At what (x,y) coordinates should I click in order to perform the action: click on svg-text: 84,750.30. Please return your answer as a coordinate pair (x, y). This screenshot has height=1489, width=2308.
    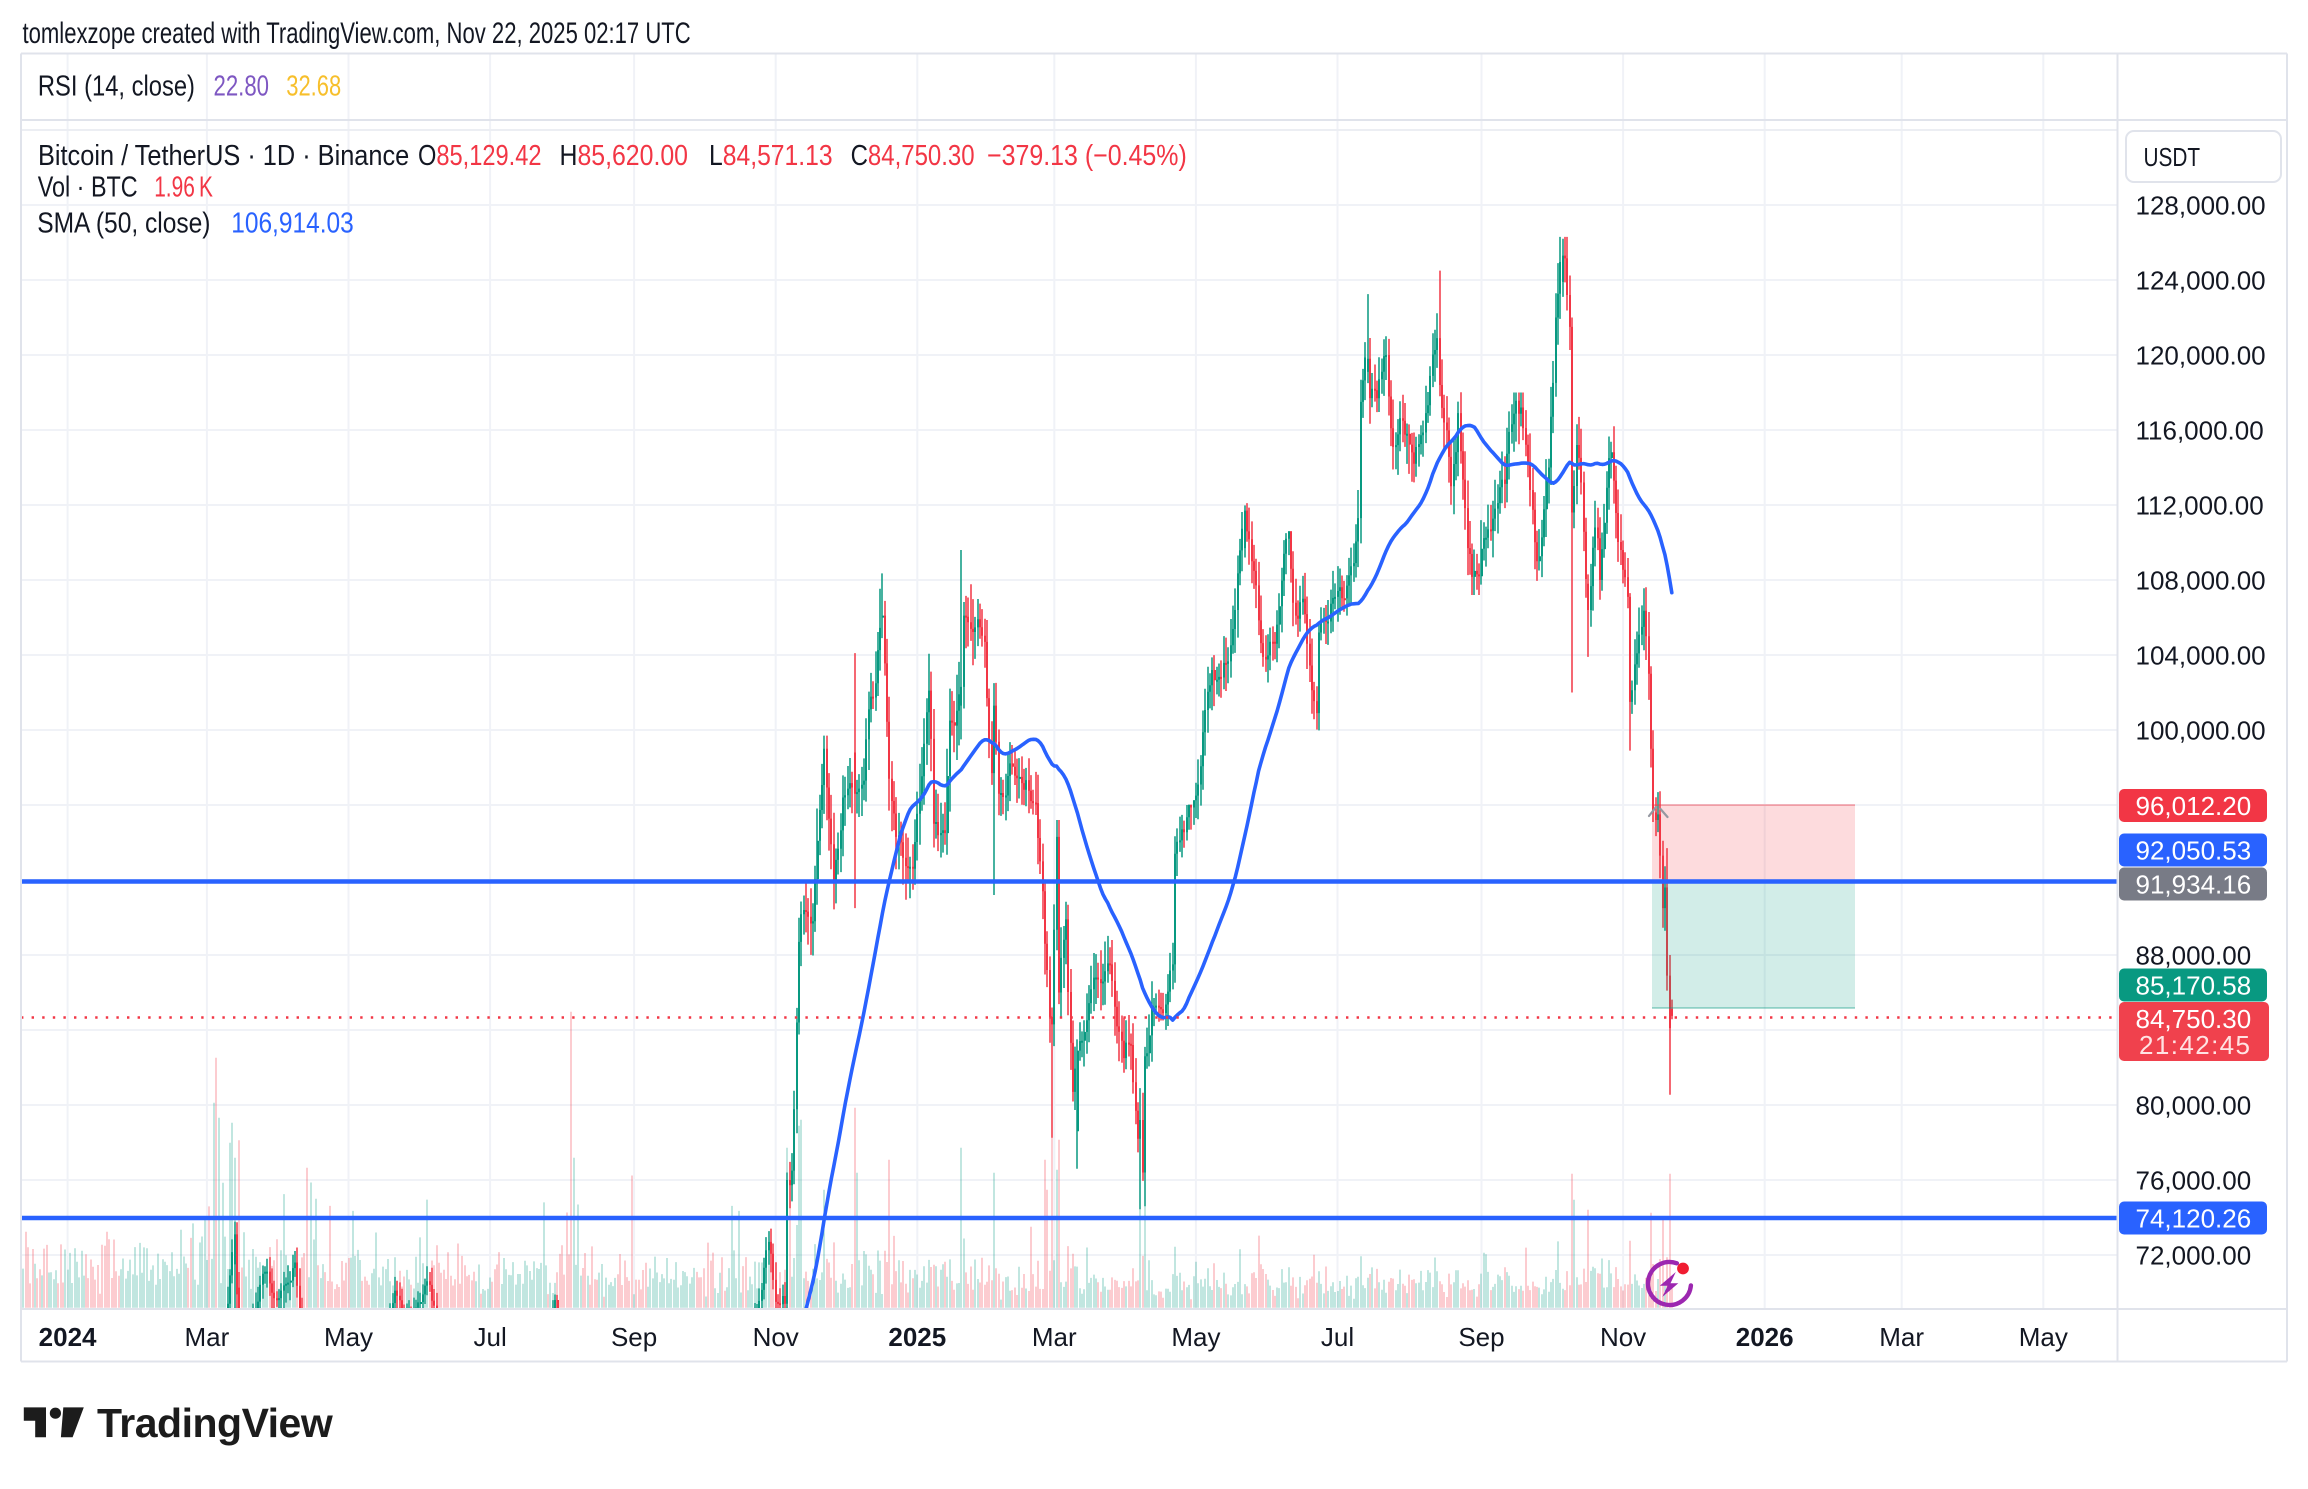
    Looking at the image, I should click on (2194, 1019).